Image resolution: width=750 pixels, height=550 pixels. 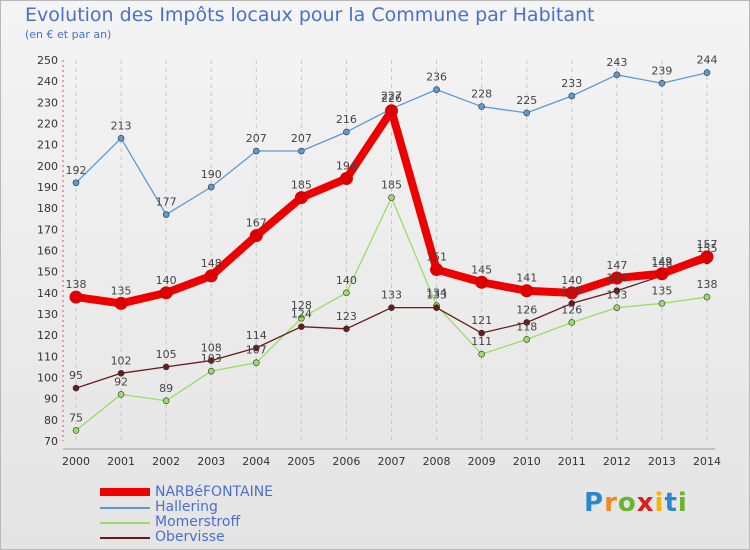 I want to click on data-label: 118, so click(x=526, y=326).